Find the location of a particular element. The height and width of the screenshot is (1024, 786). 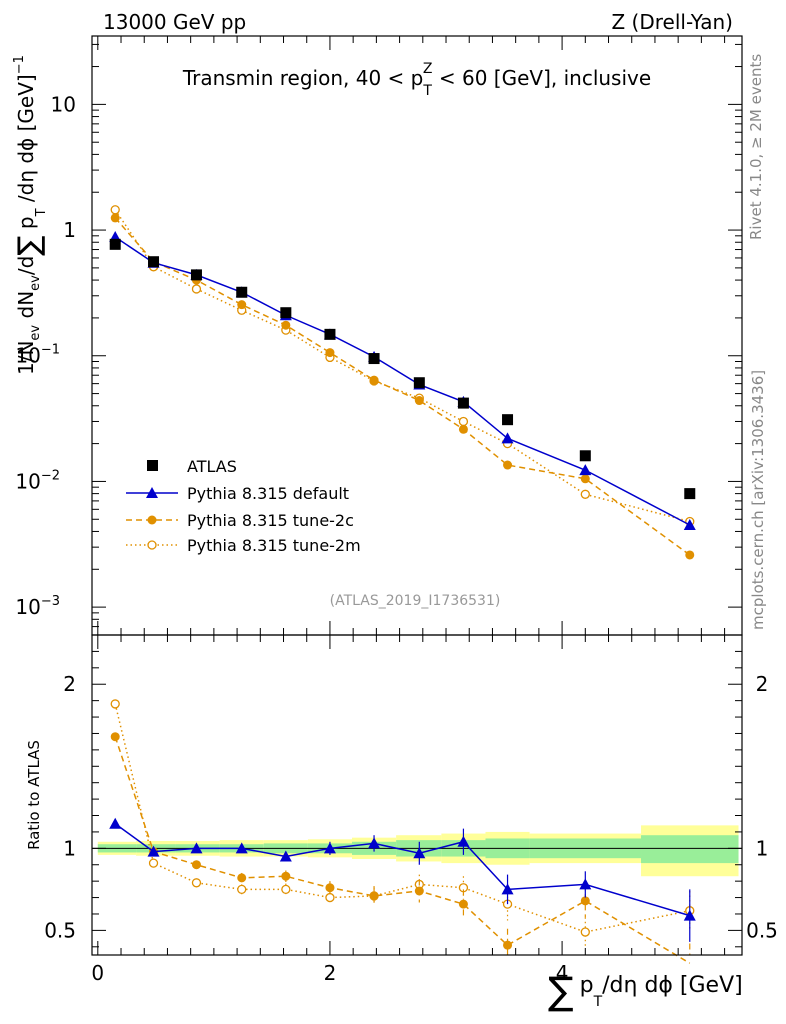

ratio-y-label: Ratio to ATLAS is located at coordinates (34, 795).